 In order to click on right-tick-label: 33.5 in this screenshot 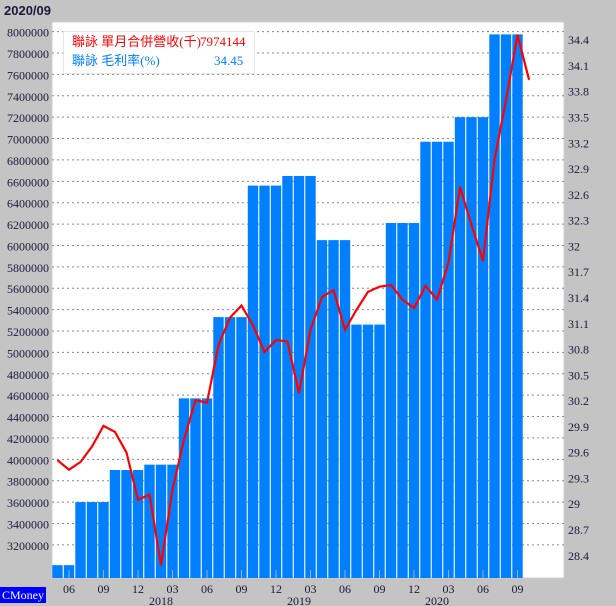, I will do `click(578, 118)`.